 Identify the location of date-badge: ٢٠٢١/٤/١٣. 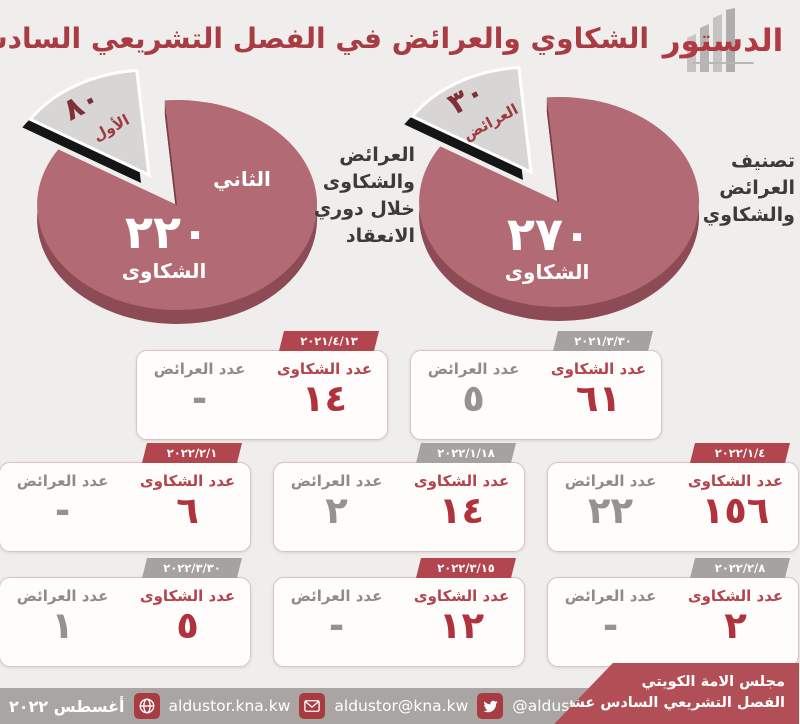
(330, 341).